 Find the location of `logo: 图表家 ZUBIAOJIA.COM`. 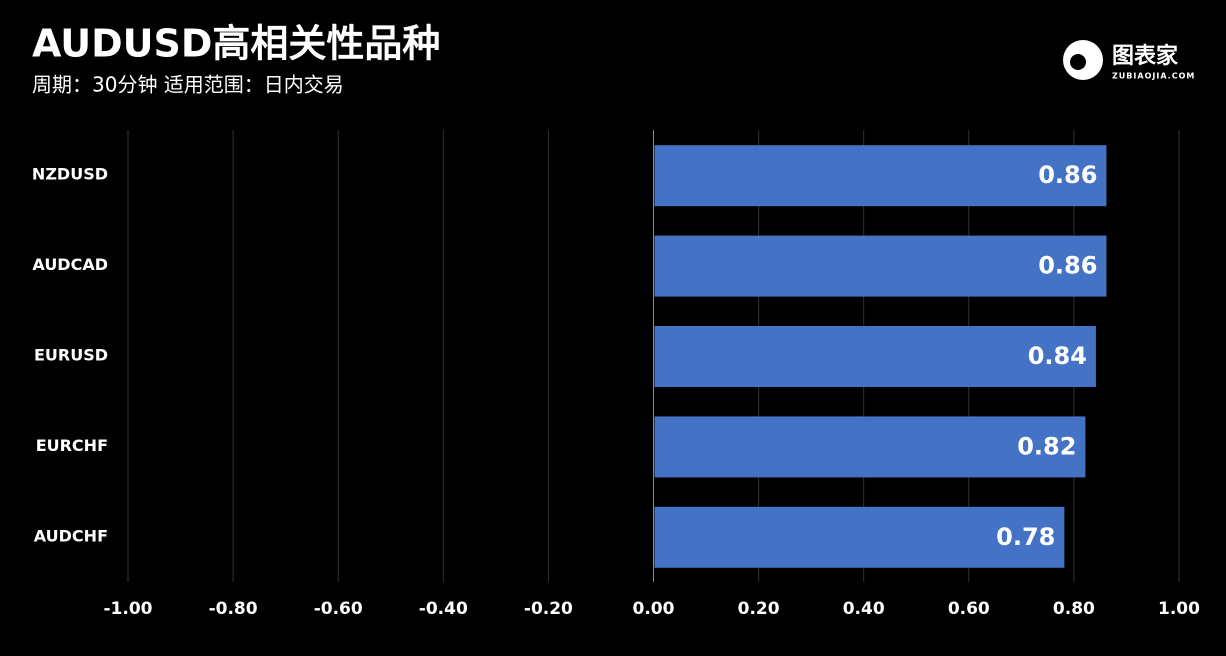

logo: 图表家 ZUBIAOJIA.COM is located at coordinates (1129, 60).